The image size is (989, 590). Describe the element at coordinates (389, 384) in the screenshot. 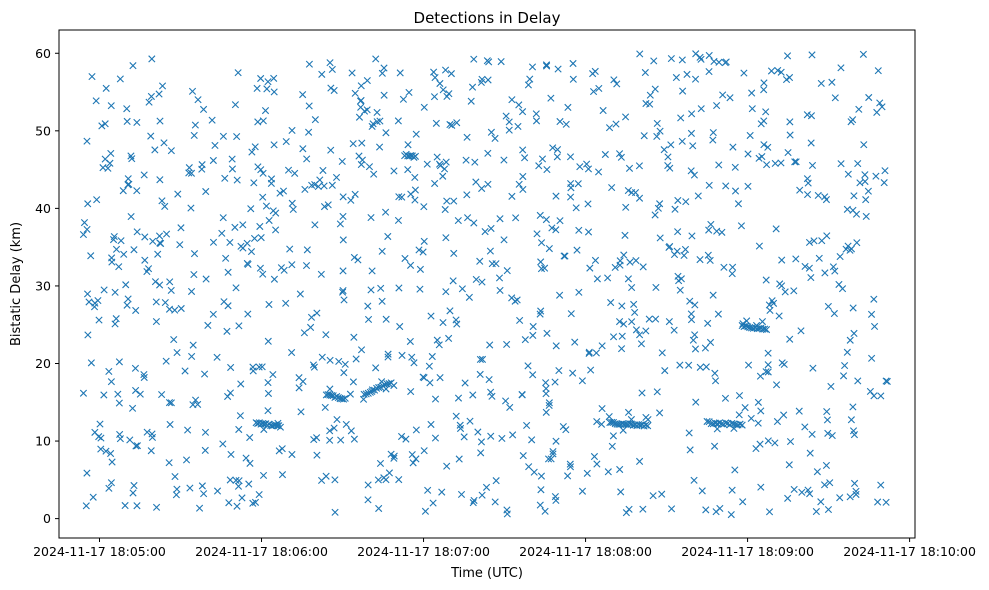

I see `track-detection` at that location.